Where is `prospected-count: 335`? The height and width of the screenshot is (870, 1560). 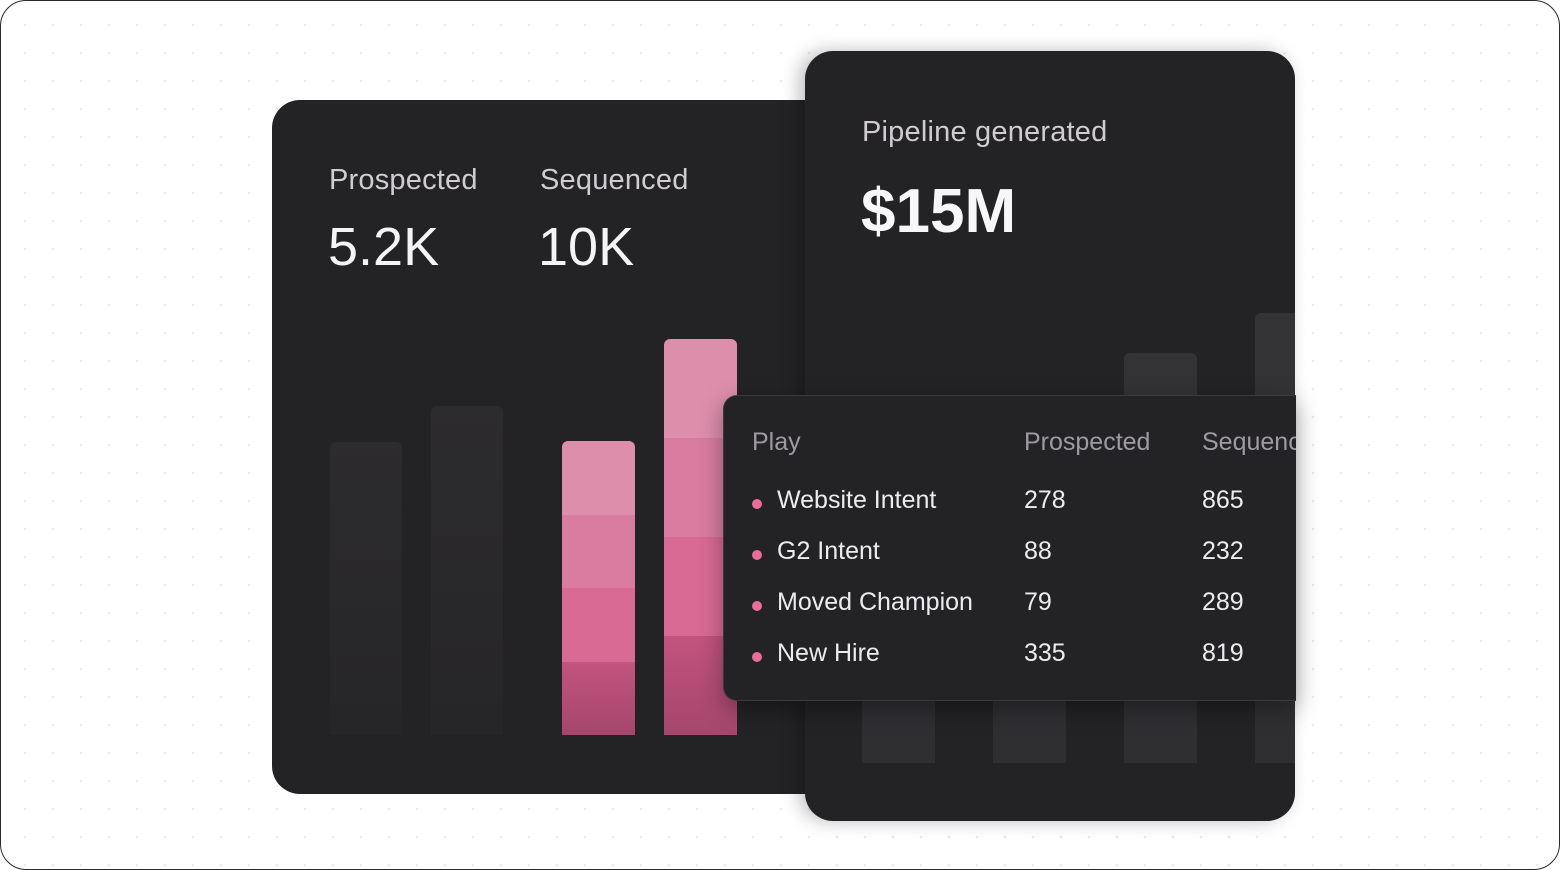 prospected-count: 335 is located at coordinates (1045, 653).